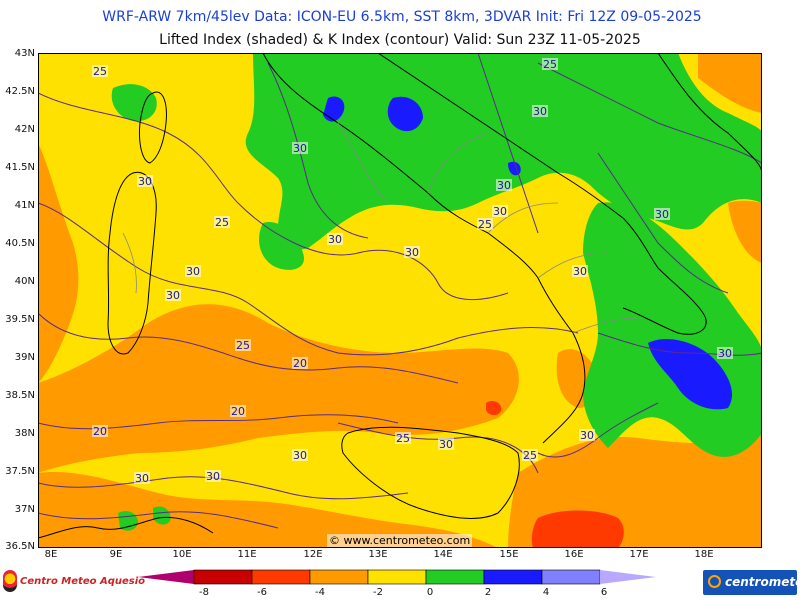 The height and width of the screenshot is (600, 800). Describe the element at coordinates (430, 472) in the screenshot. I see `sicily-coast` at that location.